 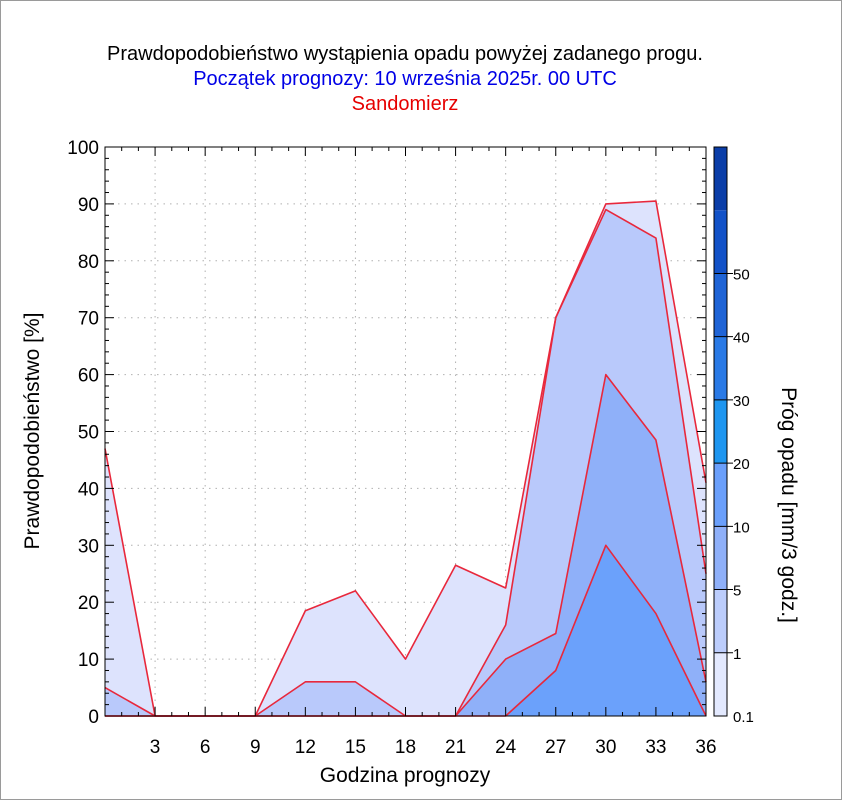 I want to click on colorbar-tick-label: 0.1, so click(x=743, y=717).